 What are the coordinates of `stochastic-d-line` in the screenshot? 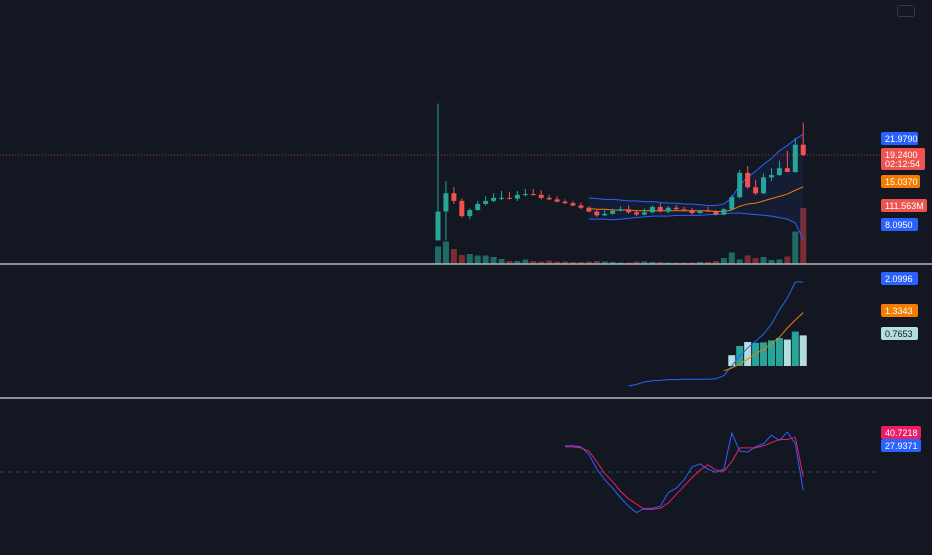 It's located at (684, 473).